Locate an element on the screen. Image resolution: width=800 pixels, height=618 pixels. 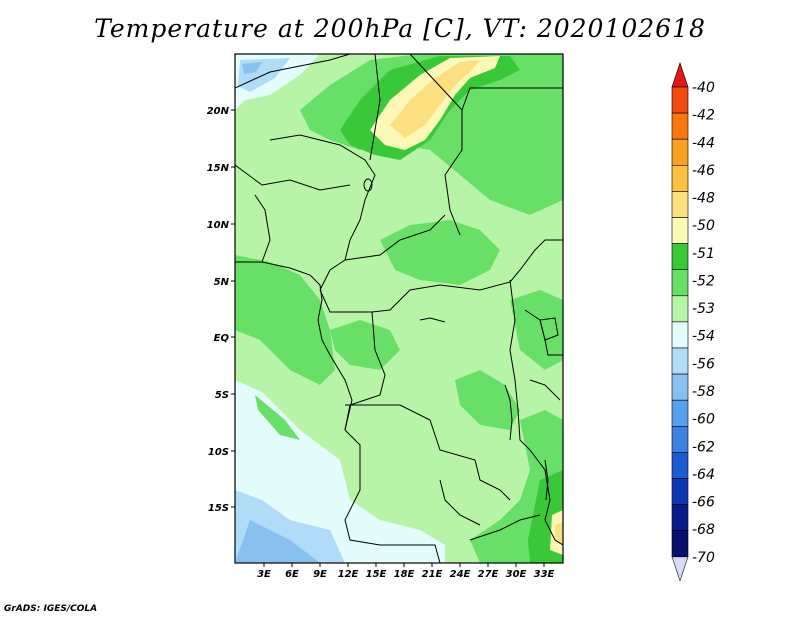
colorbar-bottom-triangle is located at coordinates (680, 569).